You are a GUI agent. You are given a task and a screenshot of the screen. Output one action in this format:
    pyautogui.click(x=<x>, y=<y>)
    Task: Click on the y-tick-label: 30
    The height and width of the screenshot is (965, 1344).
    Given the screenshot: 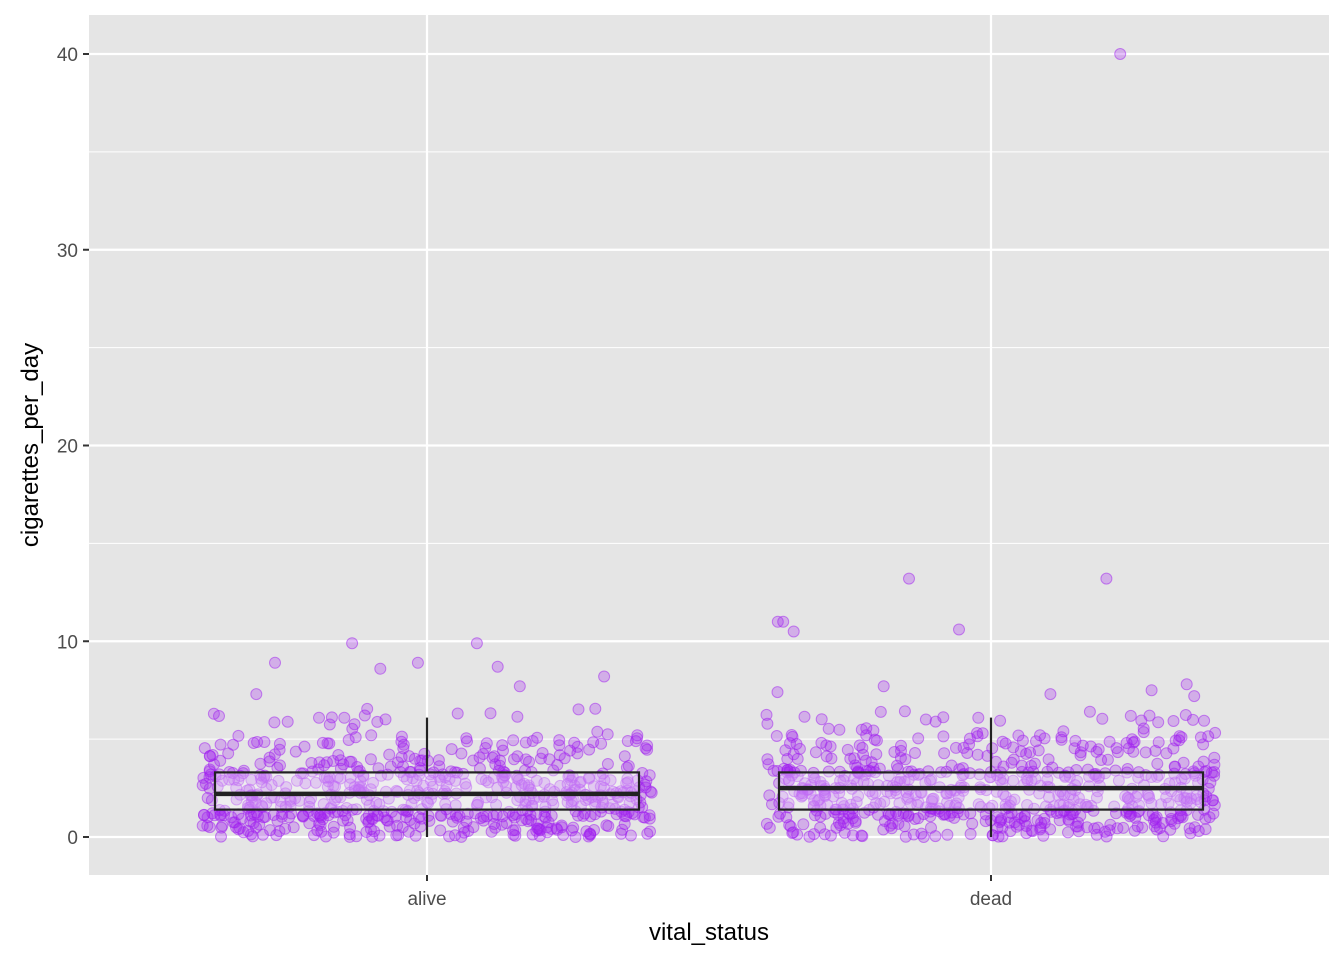 What is the action you would take?
    pyautogui.click(x=67, y=251)
    